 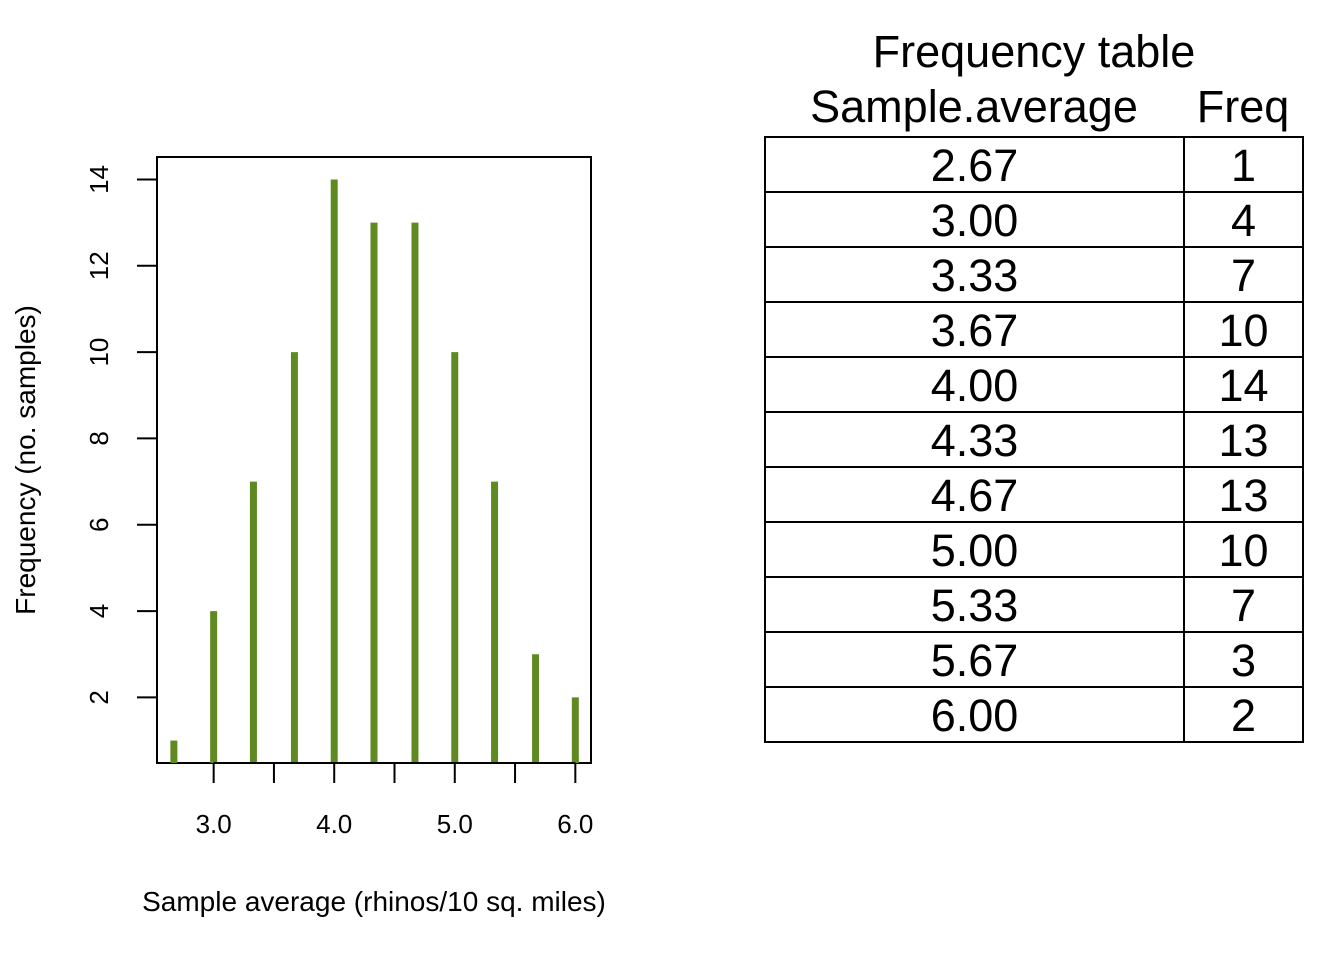 What do you see at coordinates (1243, 715) in the screenshot?
I see `table-cell-freq: 2` at bounding box center [1243, 715].